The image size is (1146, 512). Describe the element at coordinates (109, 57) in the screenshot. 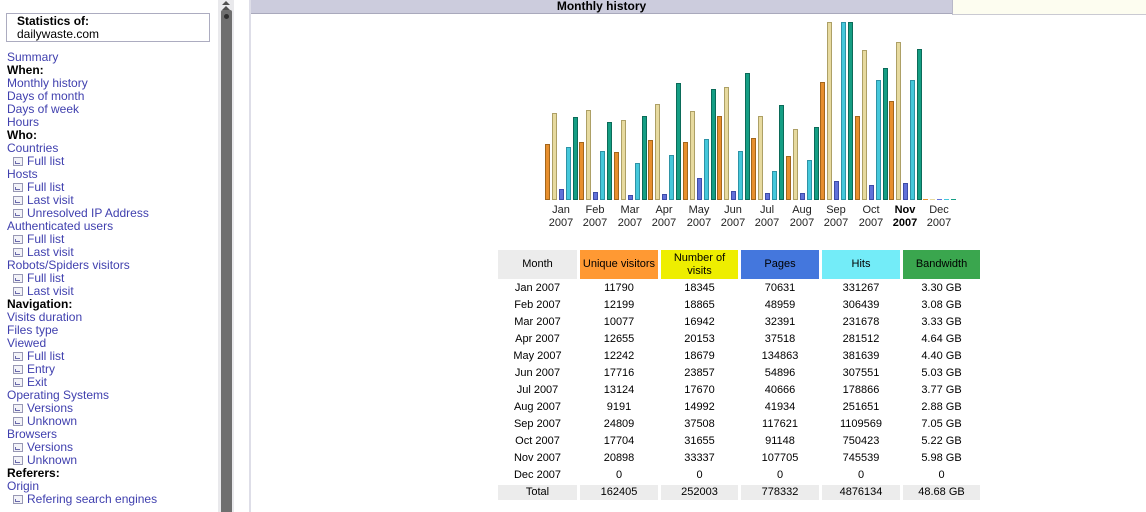

I see `sidebar-item-summary: Summary` at that location.